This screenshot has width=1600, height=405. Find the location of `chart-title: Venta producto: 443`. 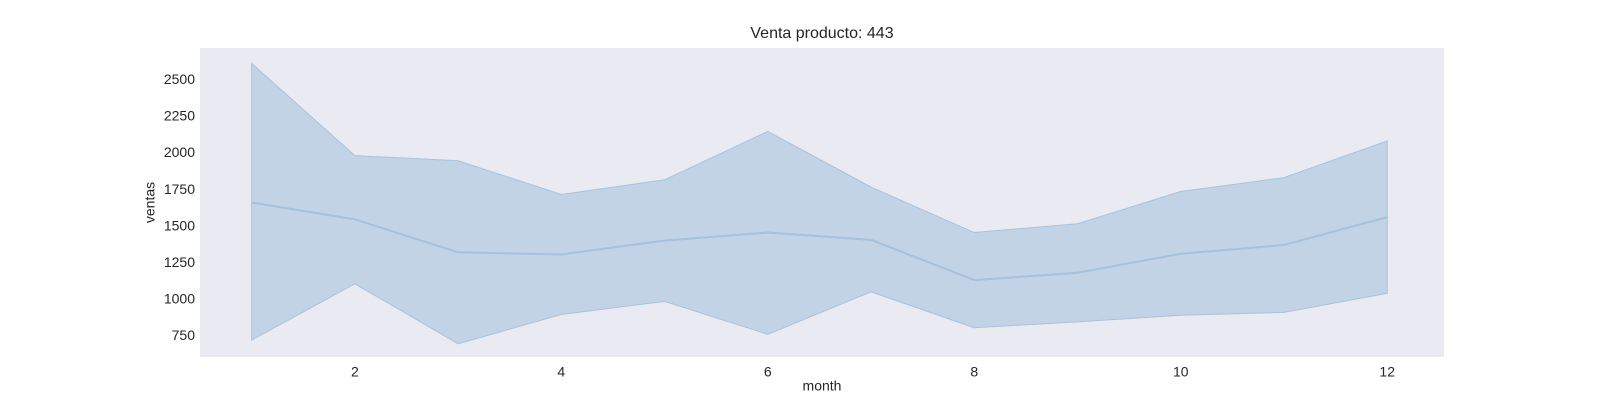

chart-title: Venta producto: 443 is located at coordinates (821, 33).